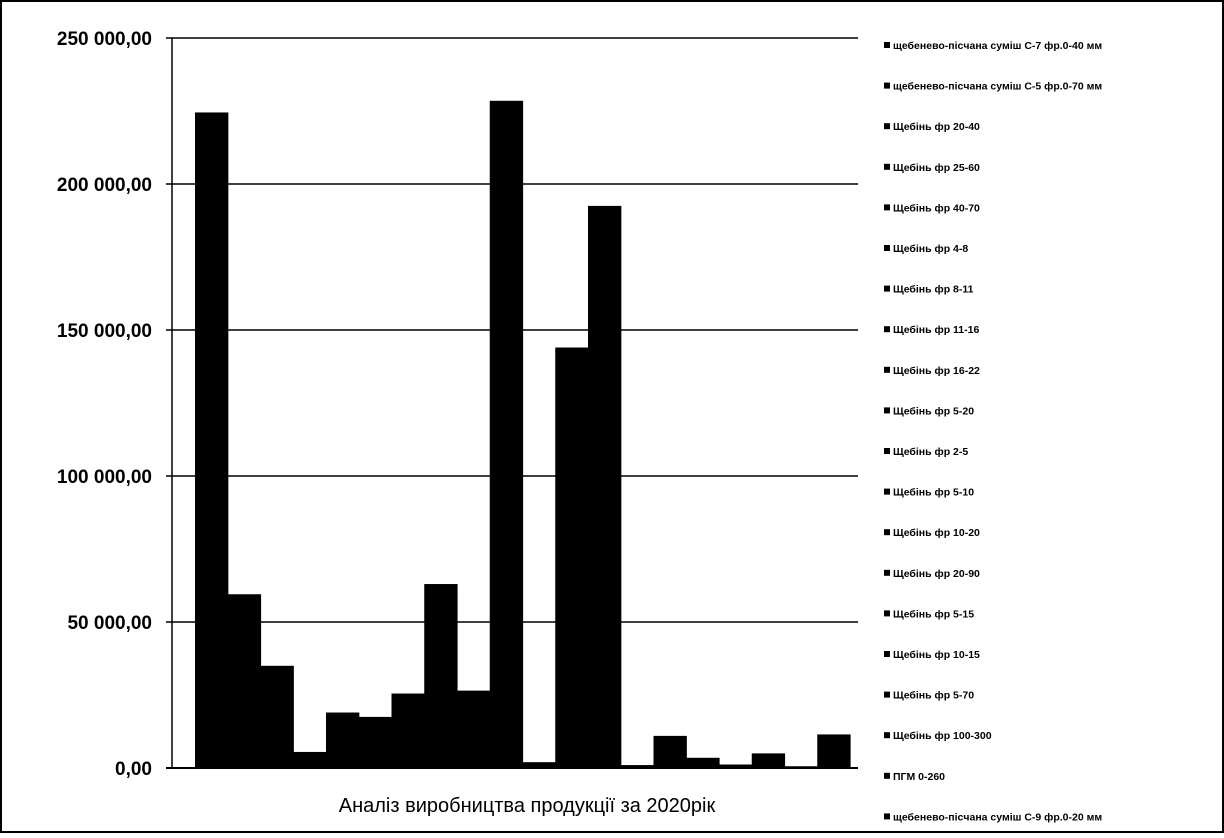  Describe the element at coordinates (933, 290) in the screenshot. I see `legend-label: Щебінь фр 8-11` at that location.